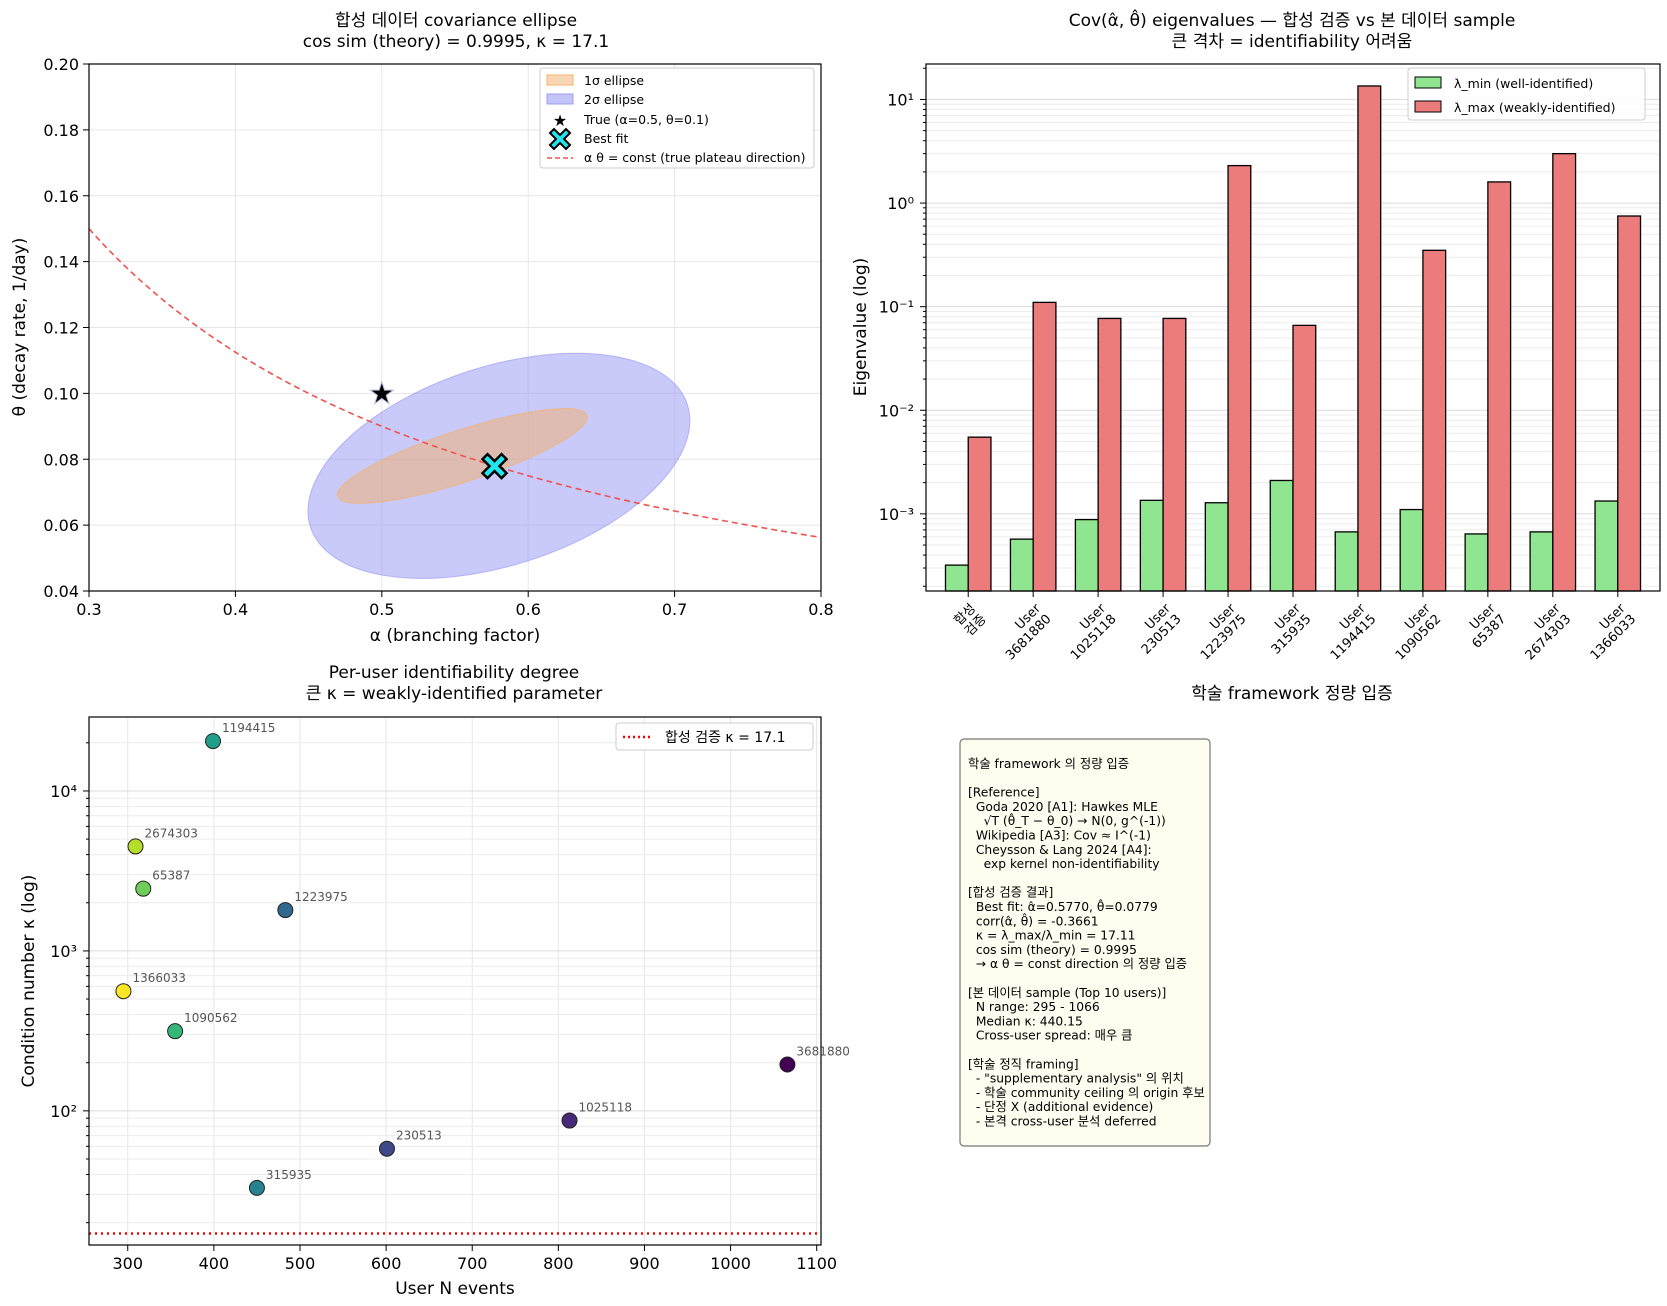  Describe the element at coordinates (455, 403) in the screenshot. I see `ellipse-plot-area: ★★` at that location.